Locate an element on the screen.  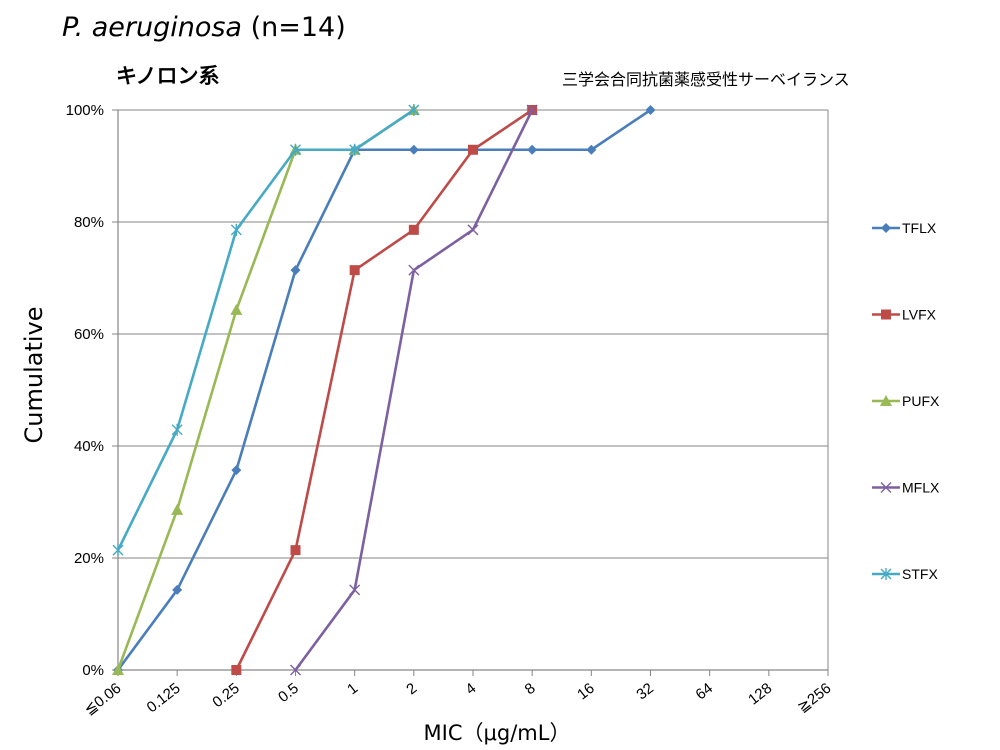
y-tick-label: 80% is located at coordinates (89, 222).